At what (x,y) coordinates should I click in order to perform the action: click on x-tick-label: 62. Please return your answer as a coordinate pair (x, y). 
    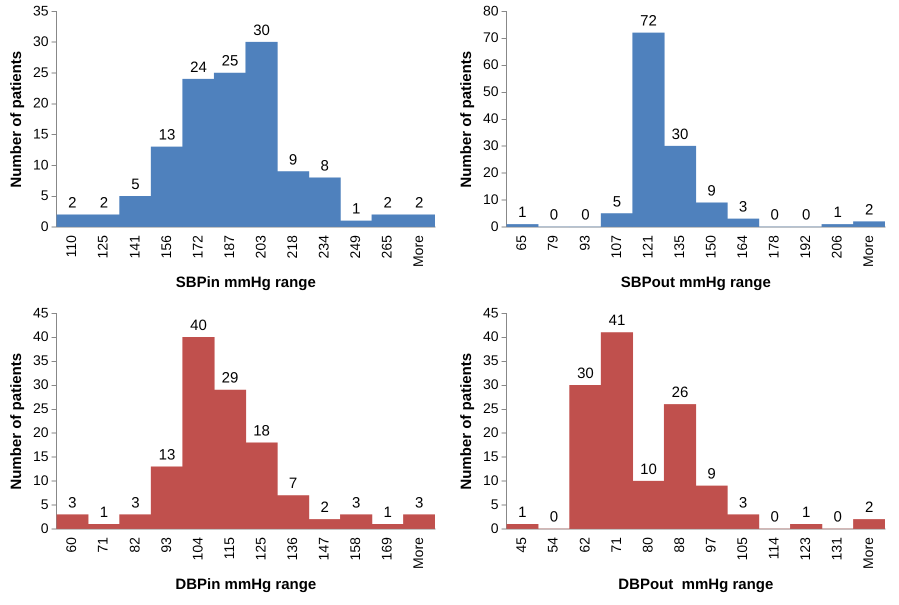
    Looking at the image, I should click on (584, 544).